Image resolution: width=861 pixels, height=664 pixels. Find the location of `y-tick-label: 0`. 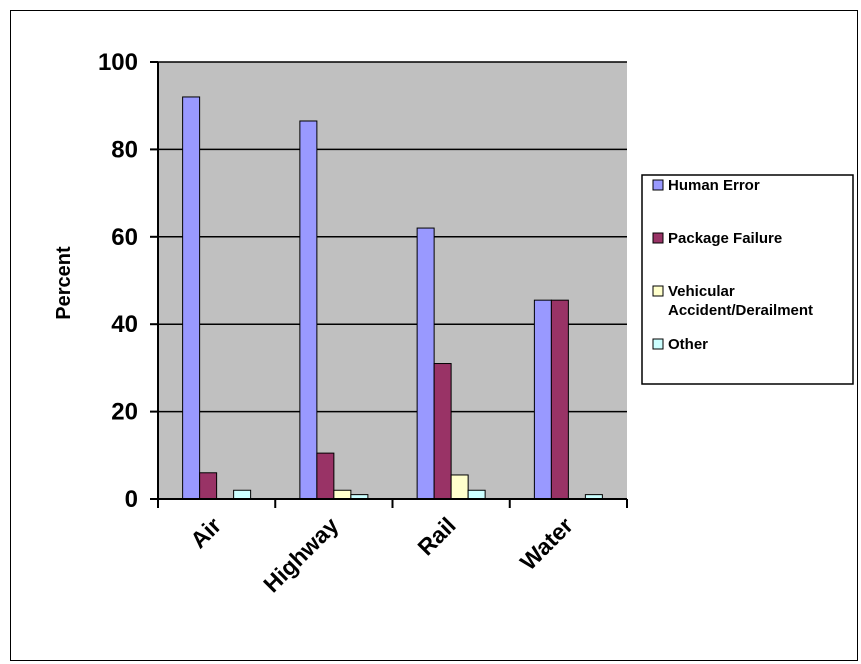

y-tick-label: 0 is located at coordinates (131, 499).